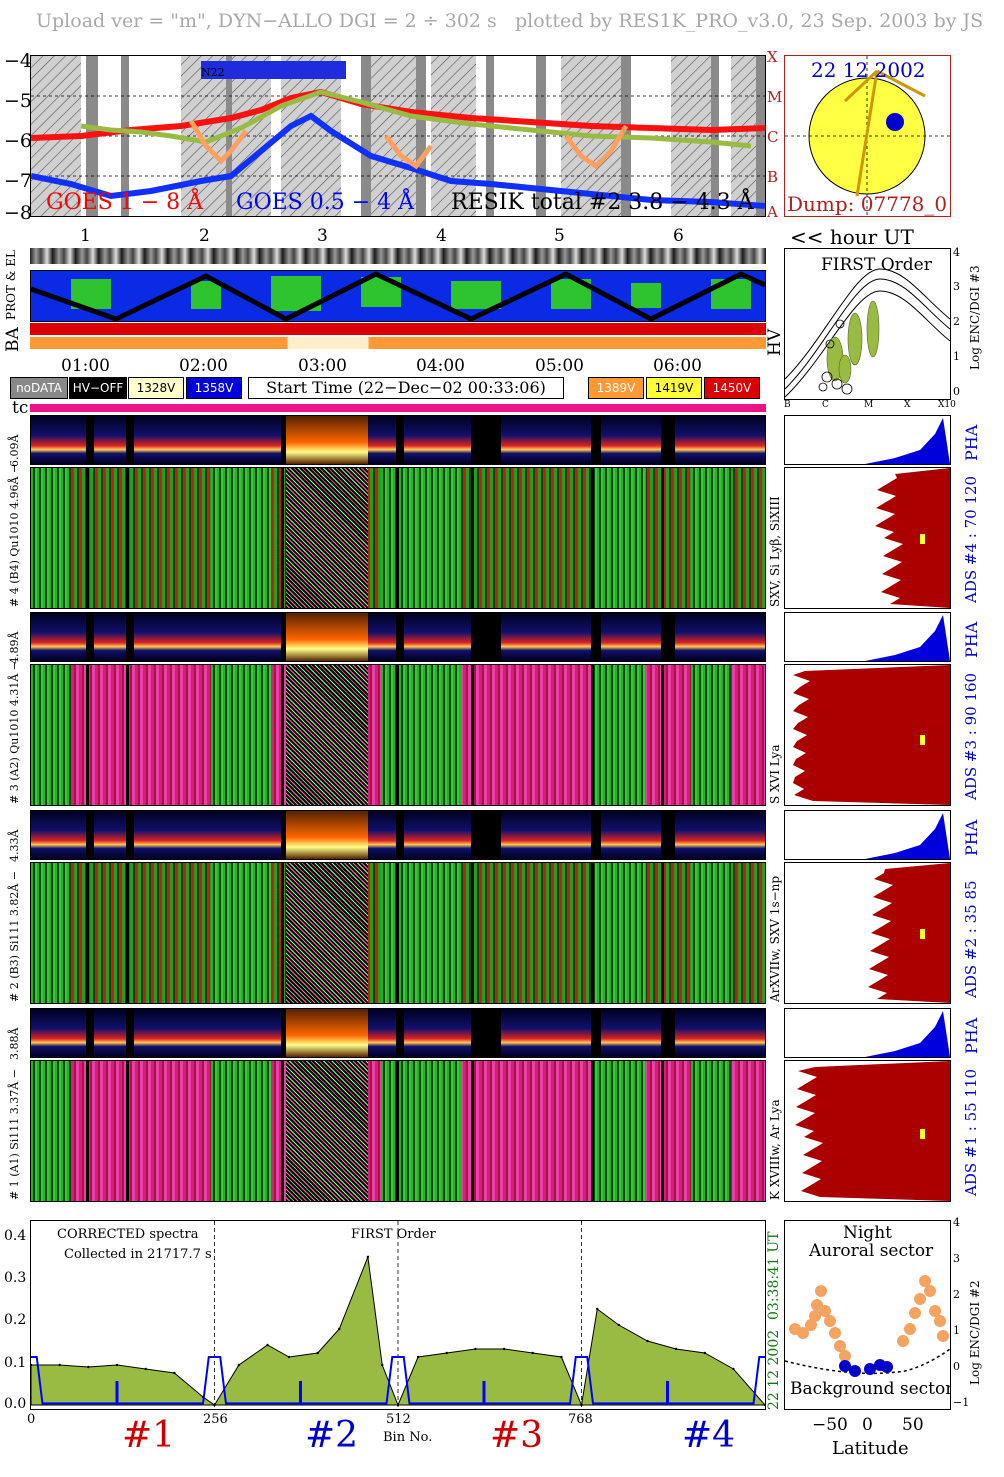  What do you see at coordinates (674, 388) in the screenshot?
I see `legend-1419v: 1419V` at bounding box center [674, 388].